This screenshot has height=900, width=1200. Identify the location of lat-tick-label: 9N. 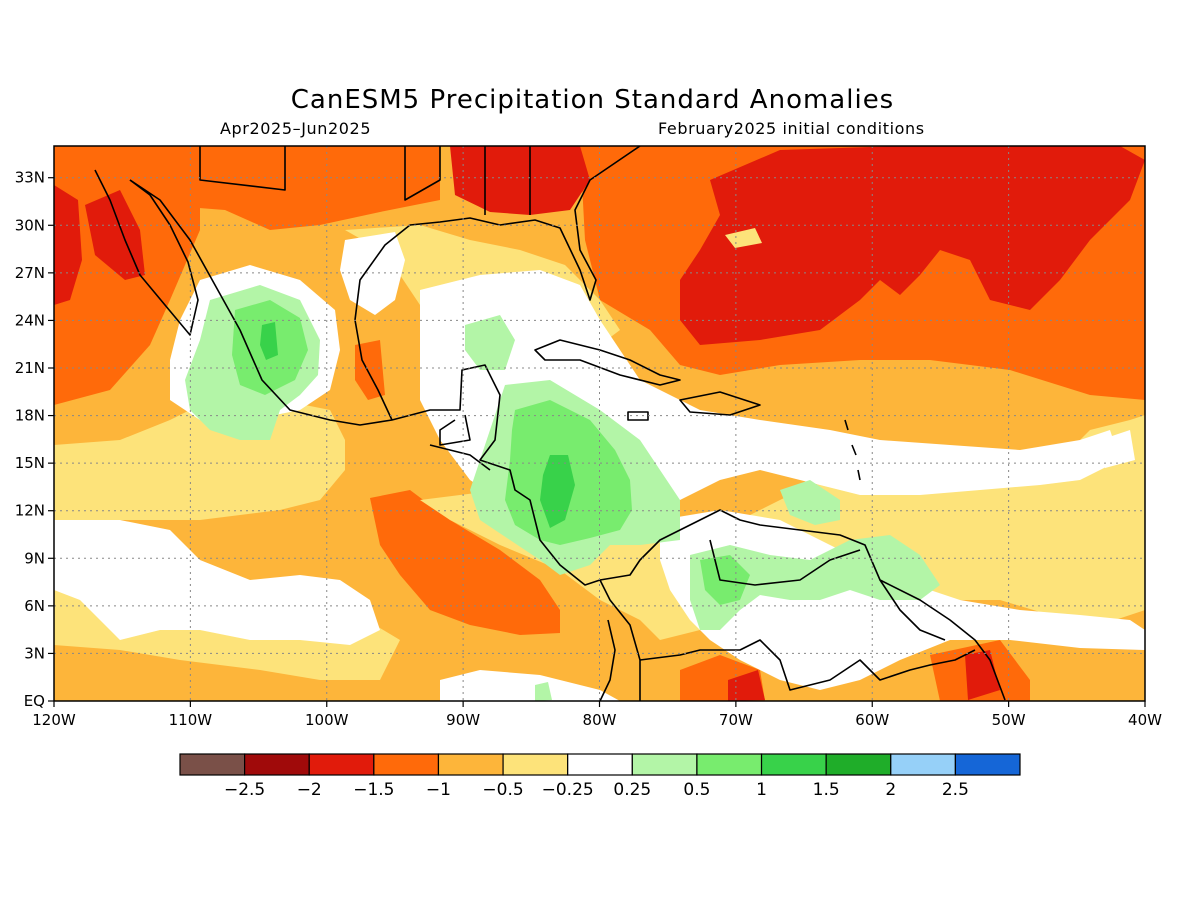
(34, 558).